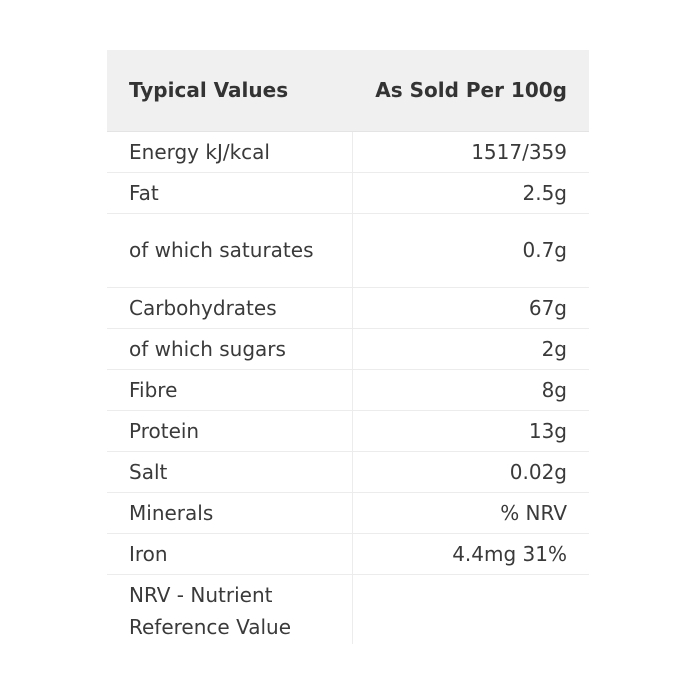 This screenshot has height=700, width=700. What do you see at coordinates (470, 390) in the screenshot?
I see `row-value-fibre: 8g` at bounding box center [470, 390].